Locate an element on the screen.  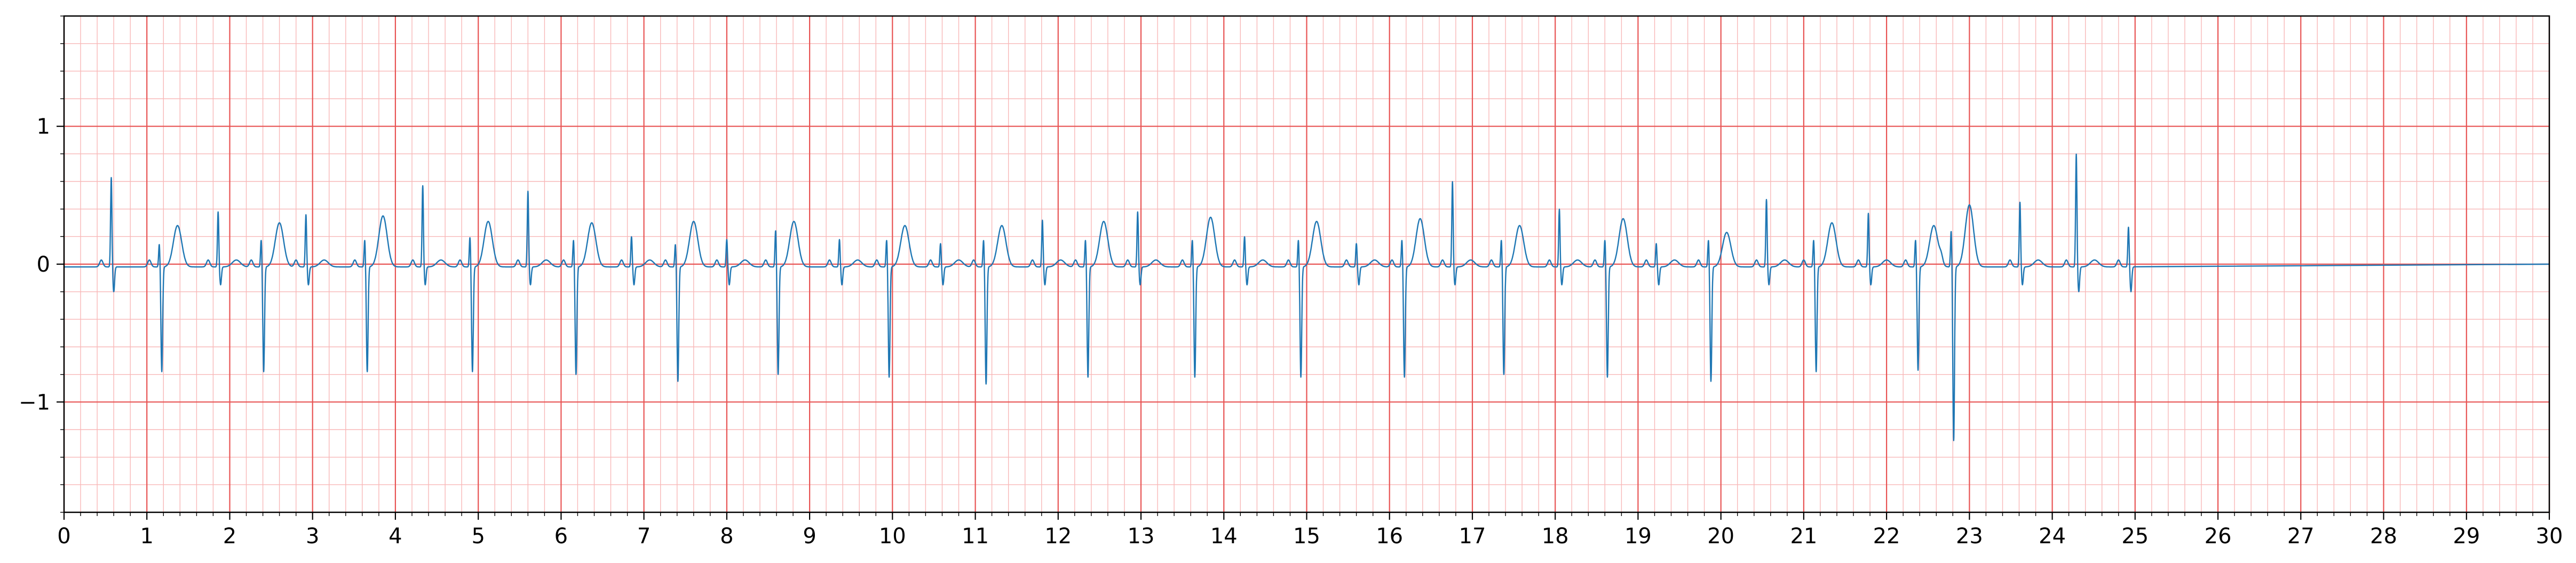
x-tick-label: 23 is located at coordinates (1969, 536).